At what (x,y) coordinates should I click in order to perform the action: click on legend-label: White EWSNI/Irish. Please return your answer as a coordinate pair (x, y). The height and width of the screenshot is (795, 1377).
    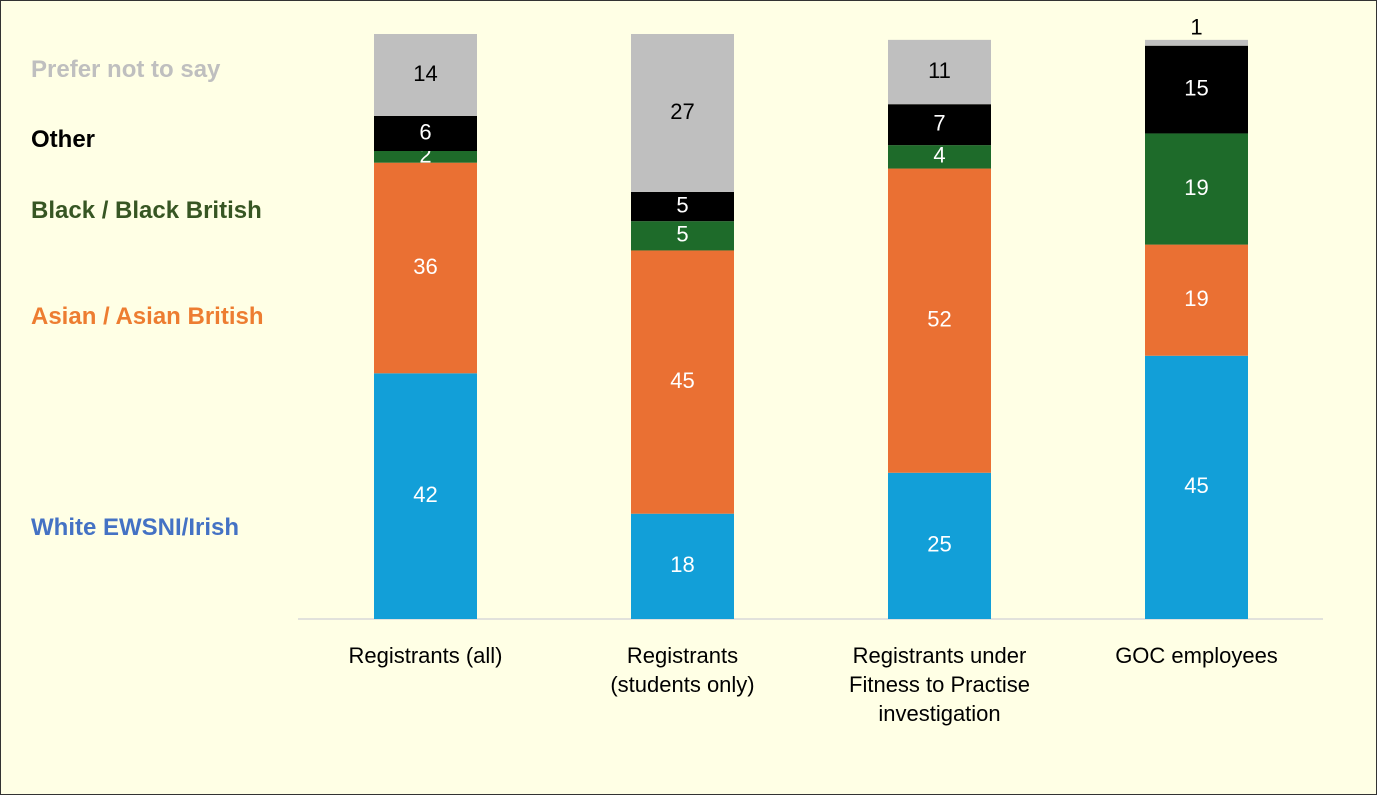
    Looking at the image, I should click on (135, 527).